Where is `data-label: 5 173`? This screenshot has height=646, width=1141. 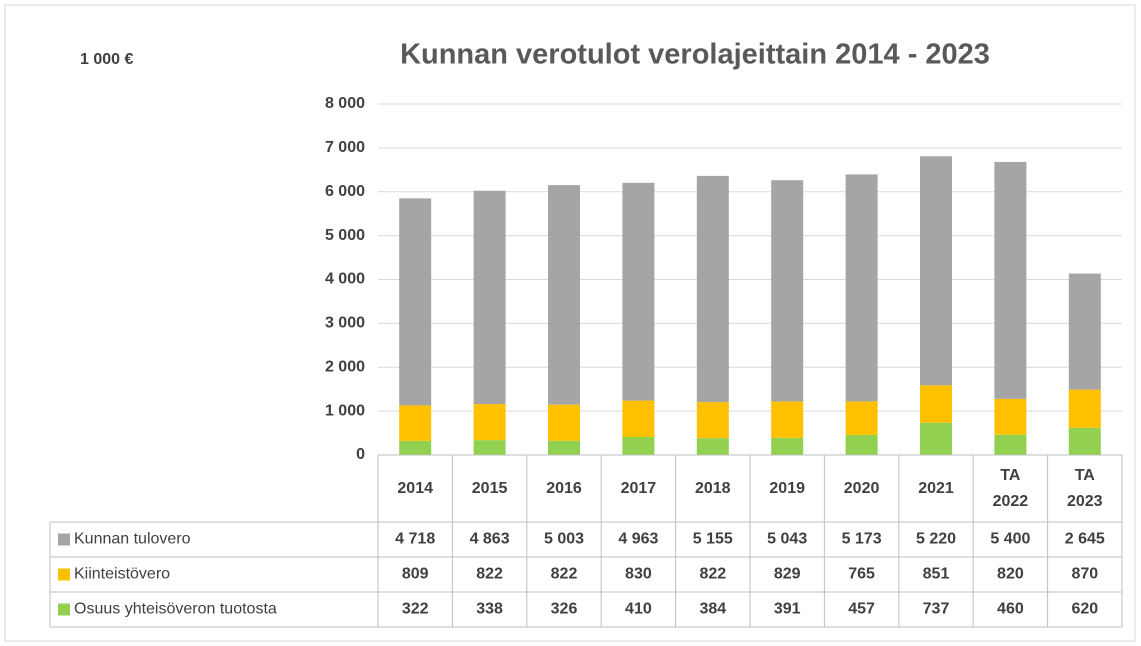
data-label: 5 173 is located at coordinates (862, 539).